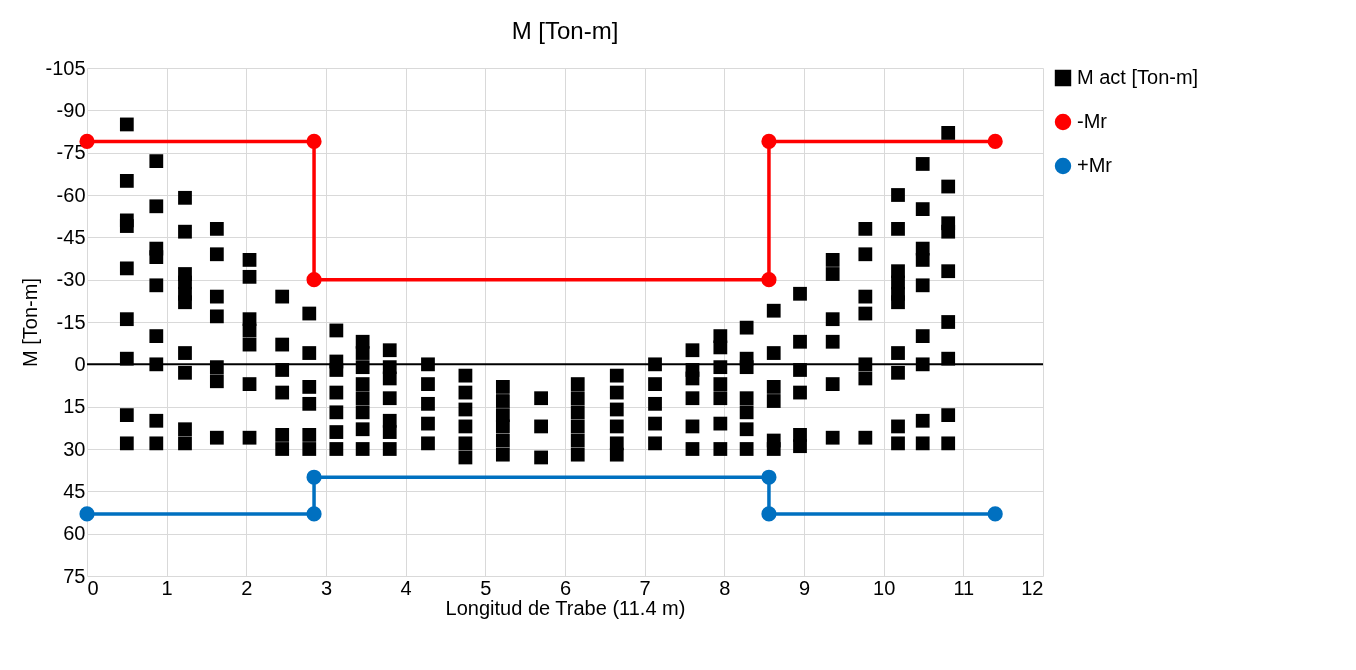  Describe the element at coordinates (74, 406) in the screenshot. I see `y-tick-label: 15` at that location.